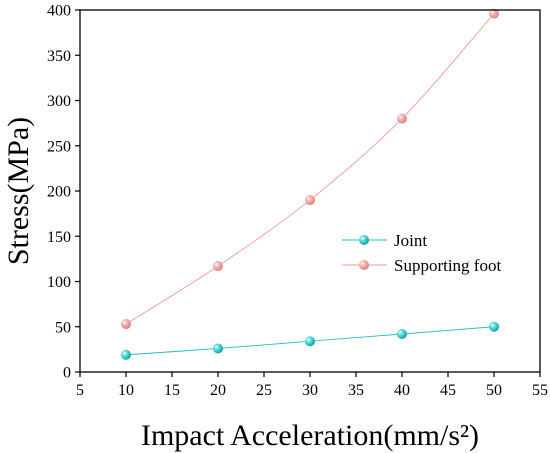 The image size is (550, 453). I want to click on legend: Joint Supporting foot, so click(421, 253).